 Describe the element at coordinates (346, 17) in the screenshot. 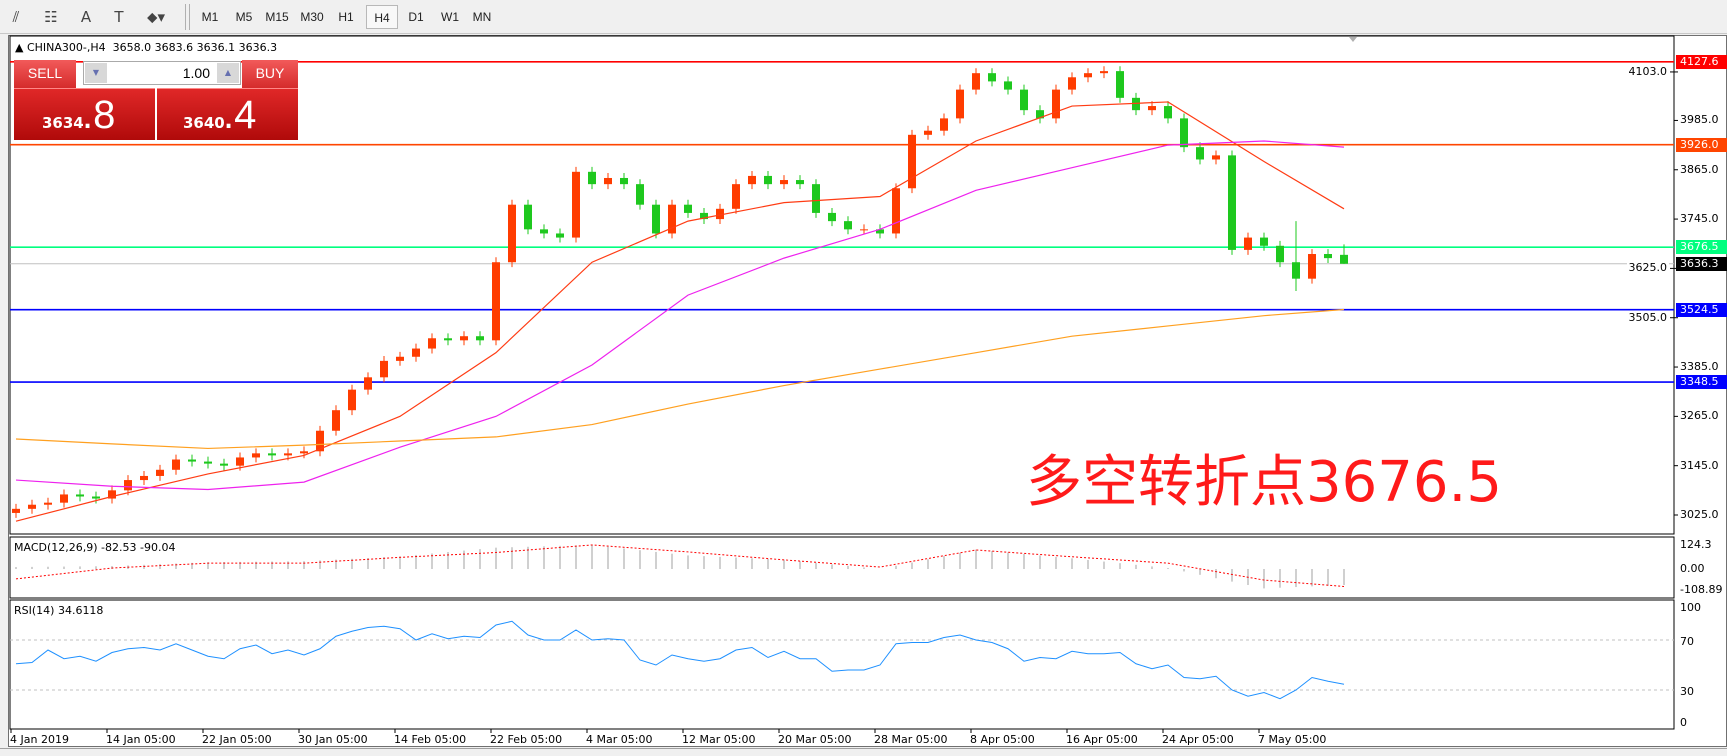

I see `timeframe-h1: H1` at that location.